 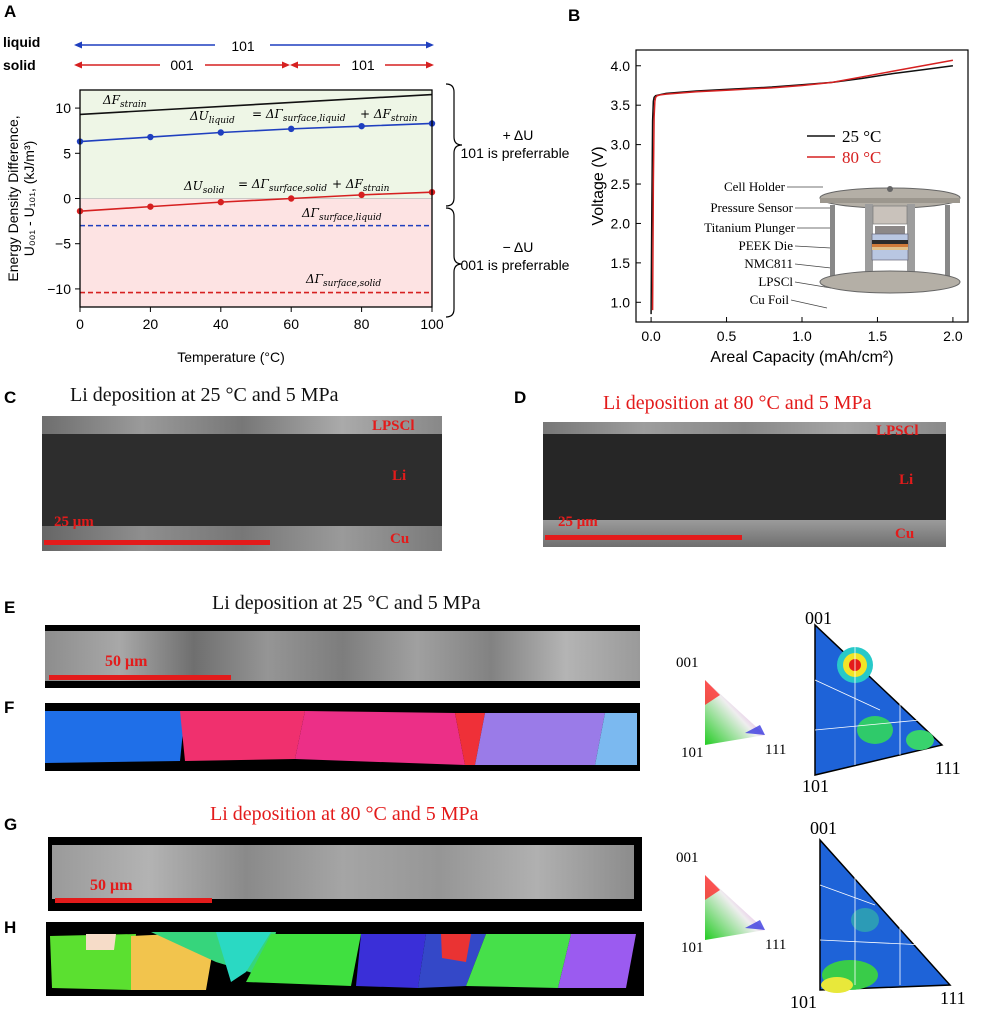 I want to click on panel-letter-e: E, so click(x=10, y=607).